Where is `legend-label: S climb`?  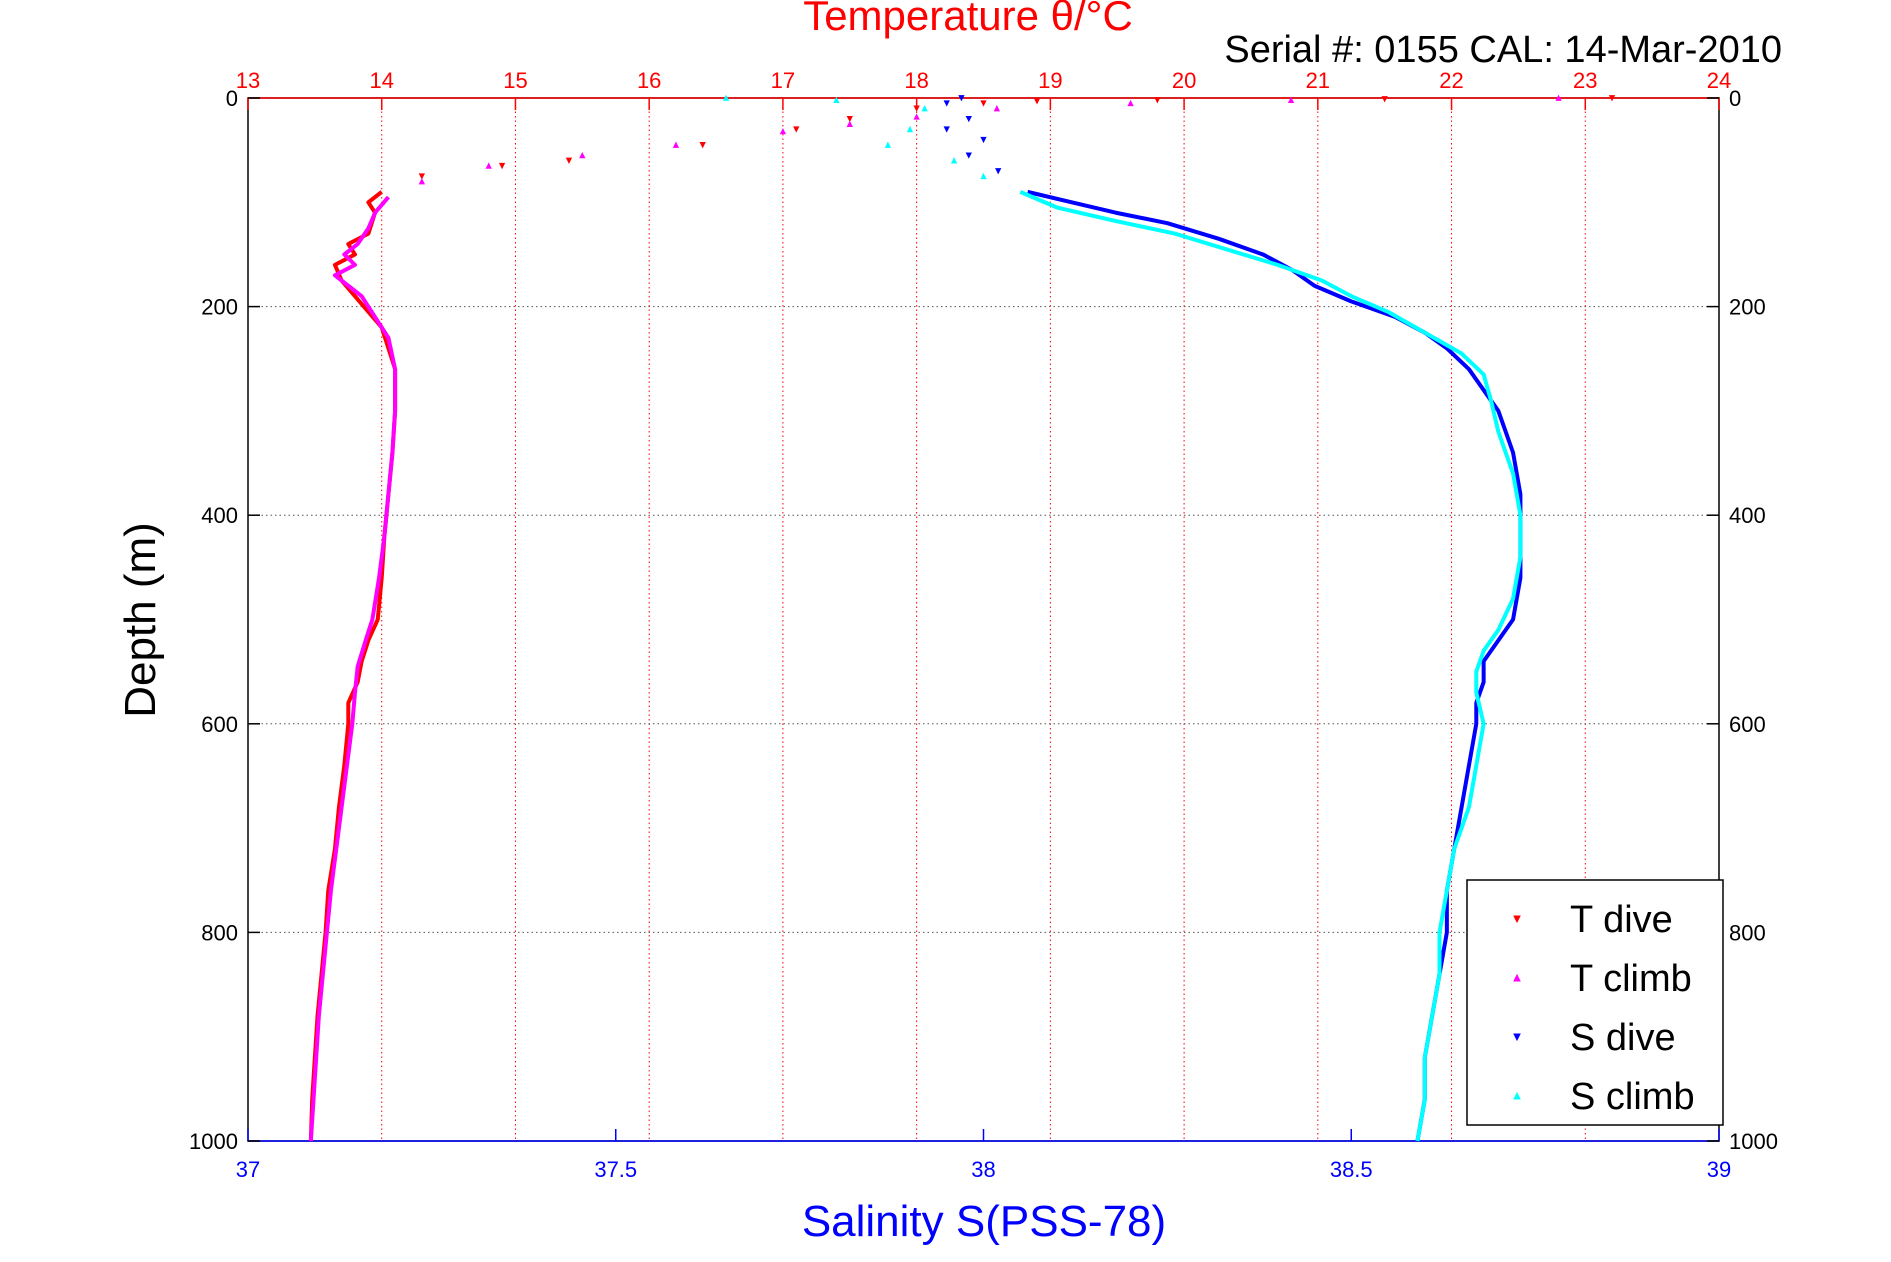
legend-label: S climb is located at coordinates (1632, 1097).